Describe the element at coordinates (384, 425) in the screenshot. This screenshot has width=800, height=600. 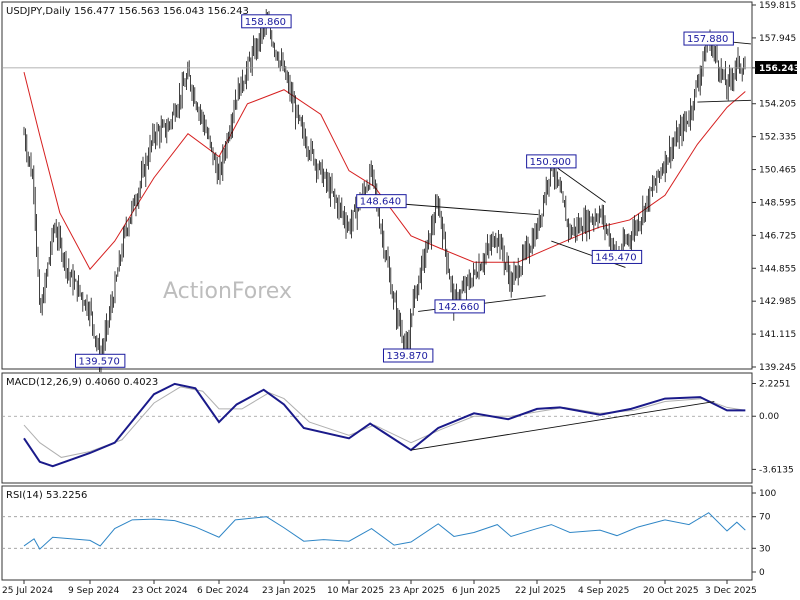
I see `macd-line` at that location.